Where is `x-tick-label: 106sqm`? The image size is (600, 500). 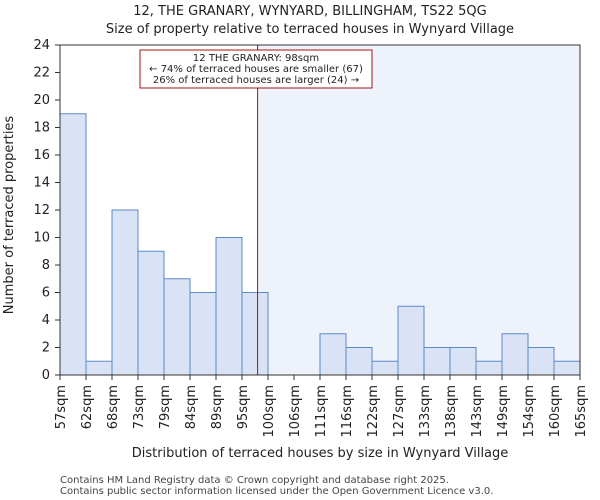
x-tick-label: 106sqm is located at coordinates (295, 411).